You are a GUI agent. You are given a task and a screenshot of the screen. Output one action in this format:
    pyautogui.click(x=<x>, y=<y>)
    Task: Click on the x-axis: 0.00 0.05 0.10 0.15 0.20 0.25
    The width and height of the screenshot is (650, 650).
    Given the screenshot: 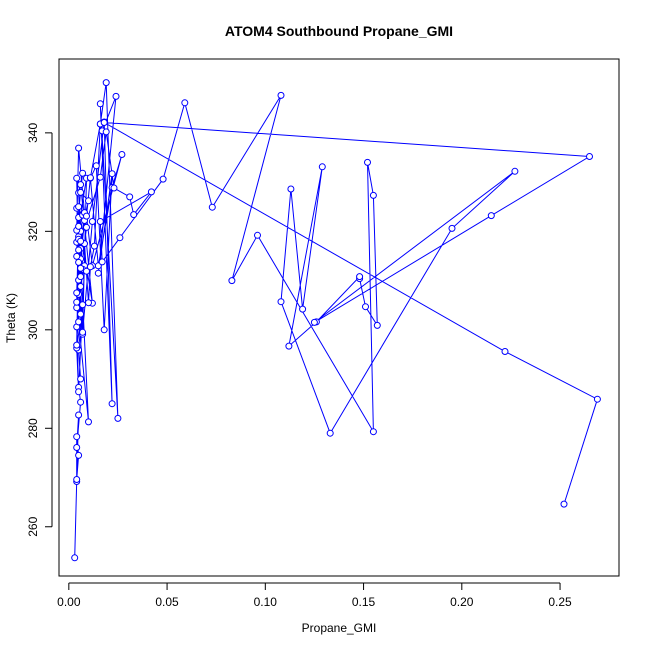 What is the action you would take?
    pyautogui.click(x=314, y=595)
    